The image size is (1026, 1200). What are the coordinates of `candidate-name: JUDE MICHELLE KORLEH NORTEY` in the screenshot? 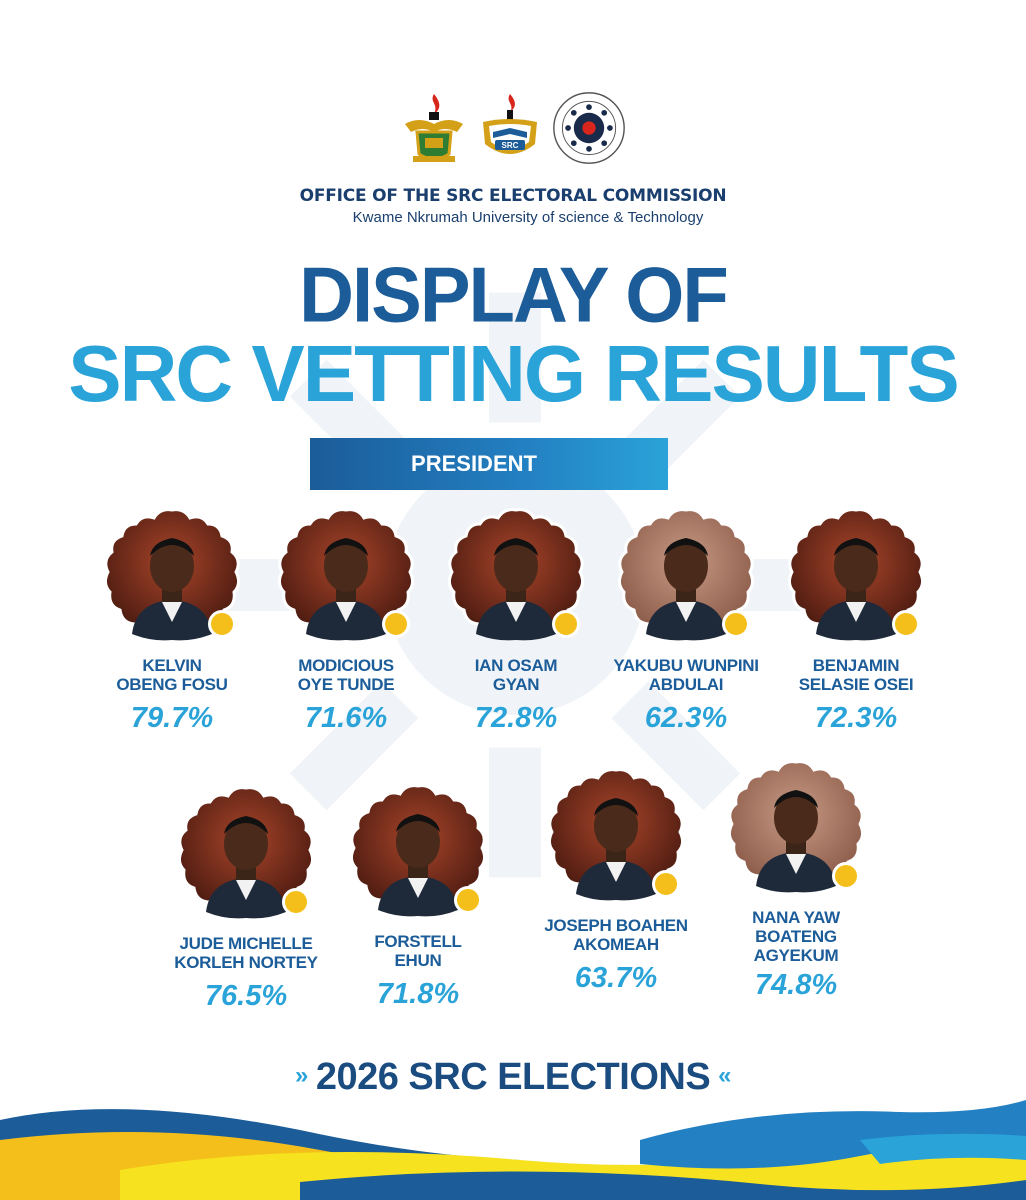 It's located at (246, 953).